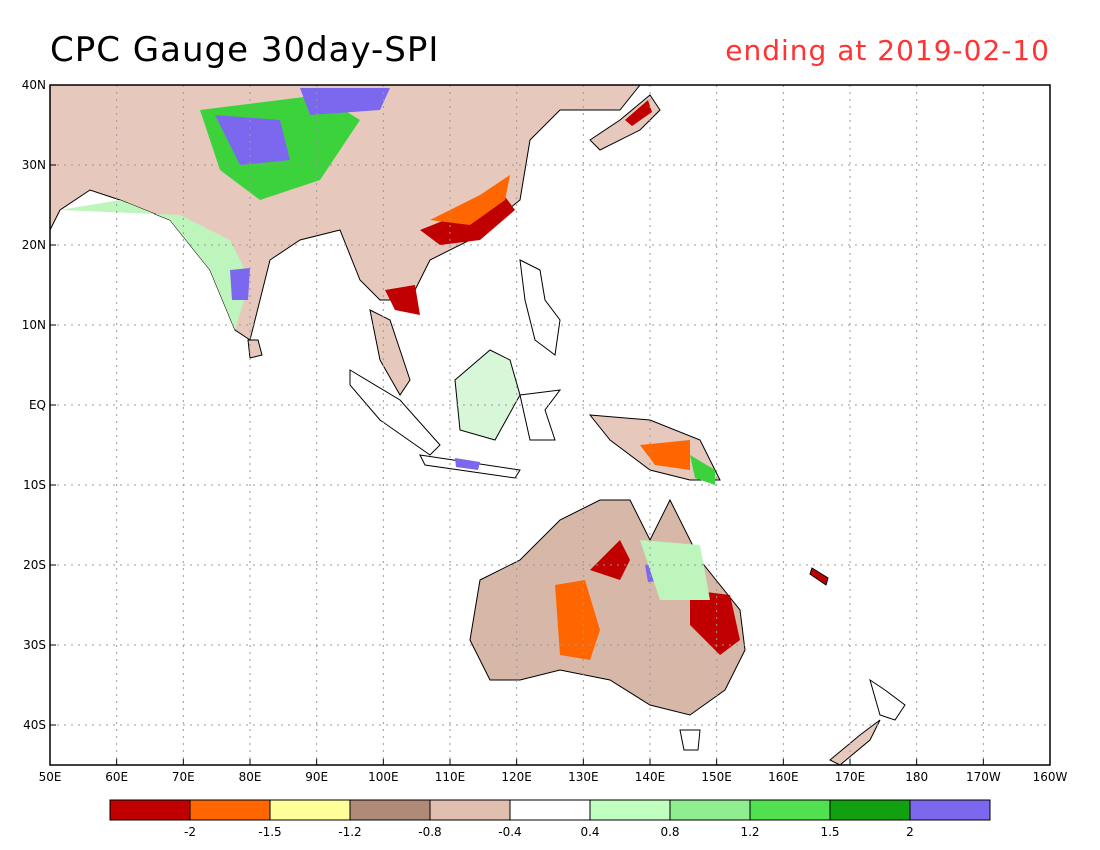 The image size is (1100, 850). I want to click on y-tick-label: 30S, so click(34, 645).